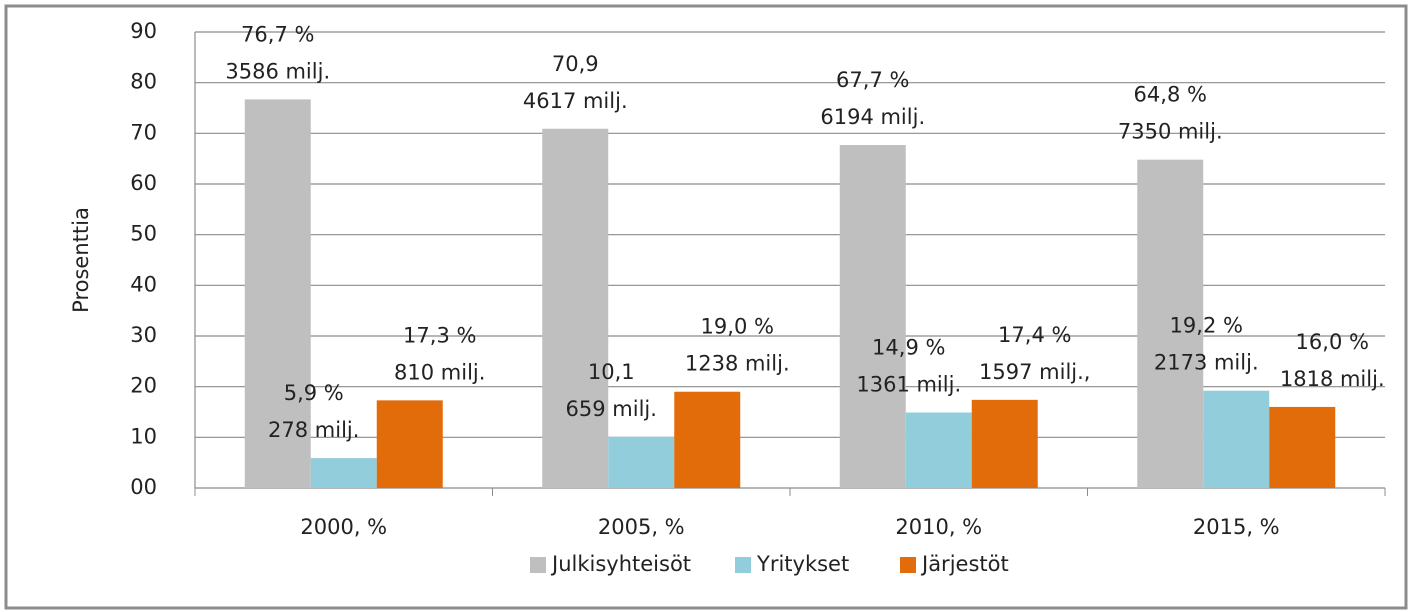  What do you see at coordinates (1034, 335) in the screenshot?
I see `data-label: 17,4 %` at bounding box center [1034, 335].